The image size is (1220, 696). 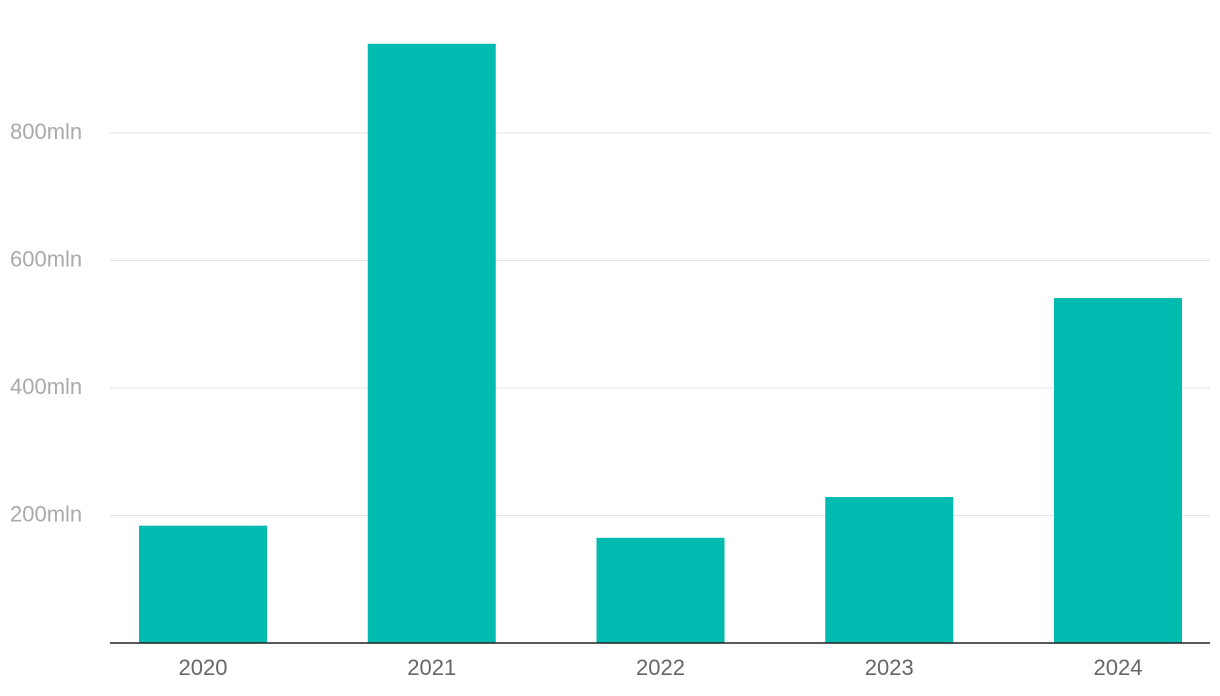 What do you see at coordinates (203, 667) in the screenshot?
I see `x-tick-label: 2020` at bounding box center [203, 667].